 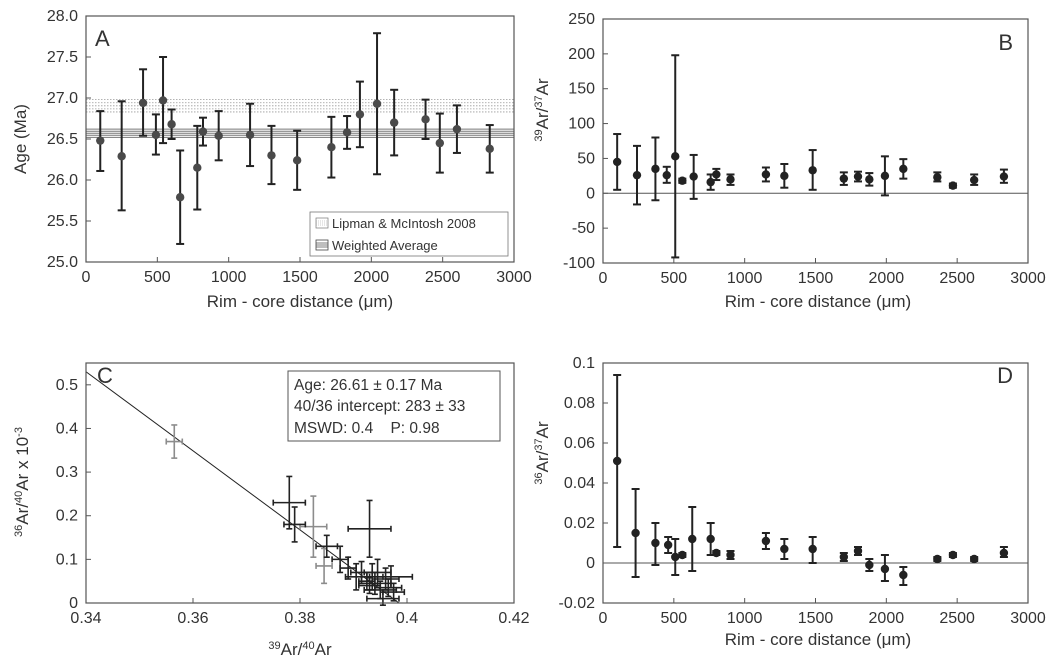 I want to click on y-tick-label: 150, so click(x=581, y=89).